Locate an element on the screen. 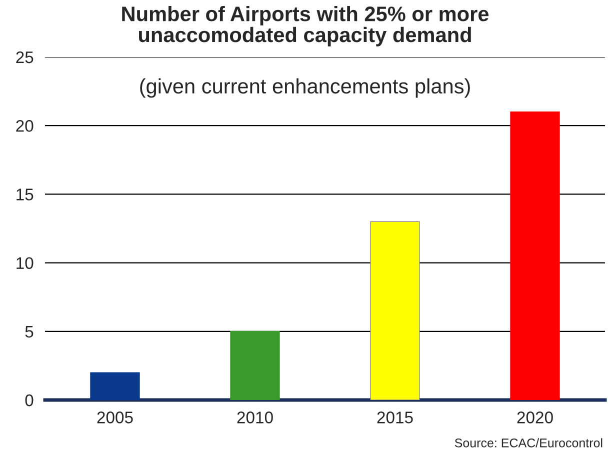  y-tick-label: 15 is located at coordinates (25, 194).